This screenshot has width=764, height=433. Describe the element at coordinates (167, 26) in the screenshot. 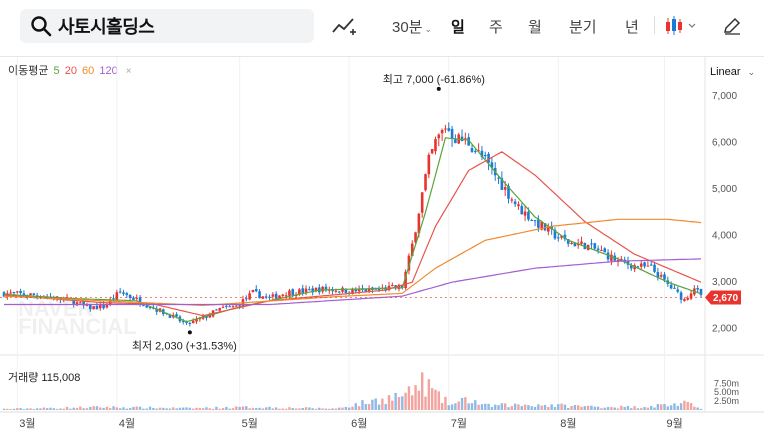

I see `stock-search-box: 사토시홀딩스` at that location.